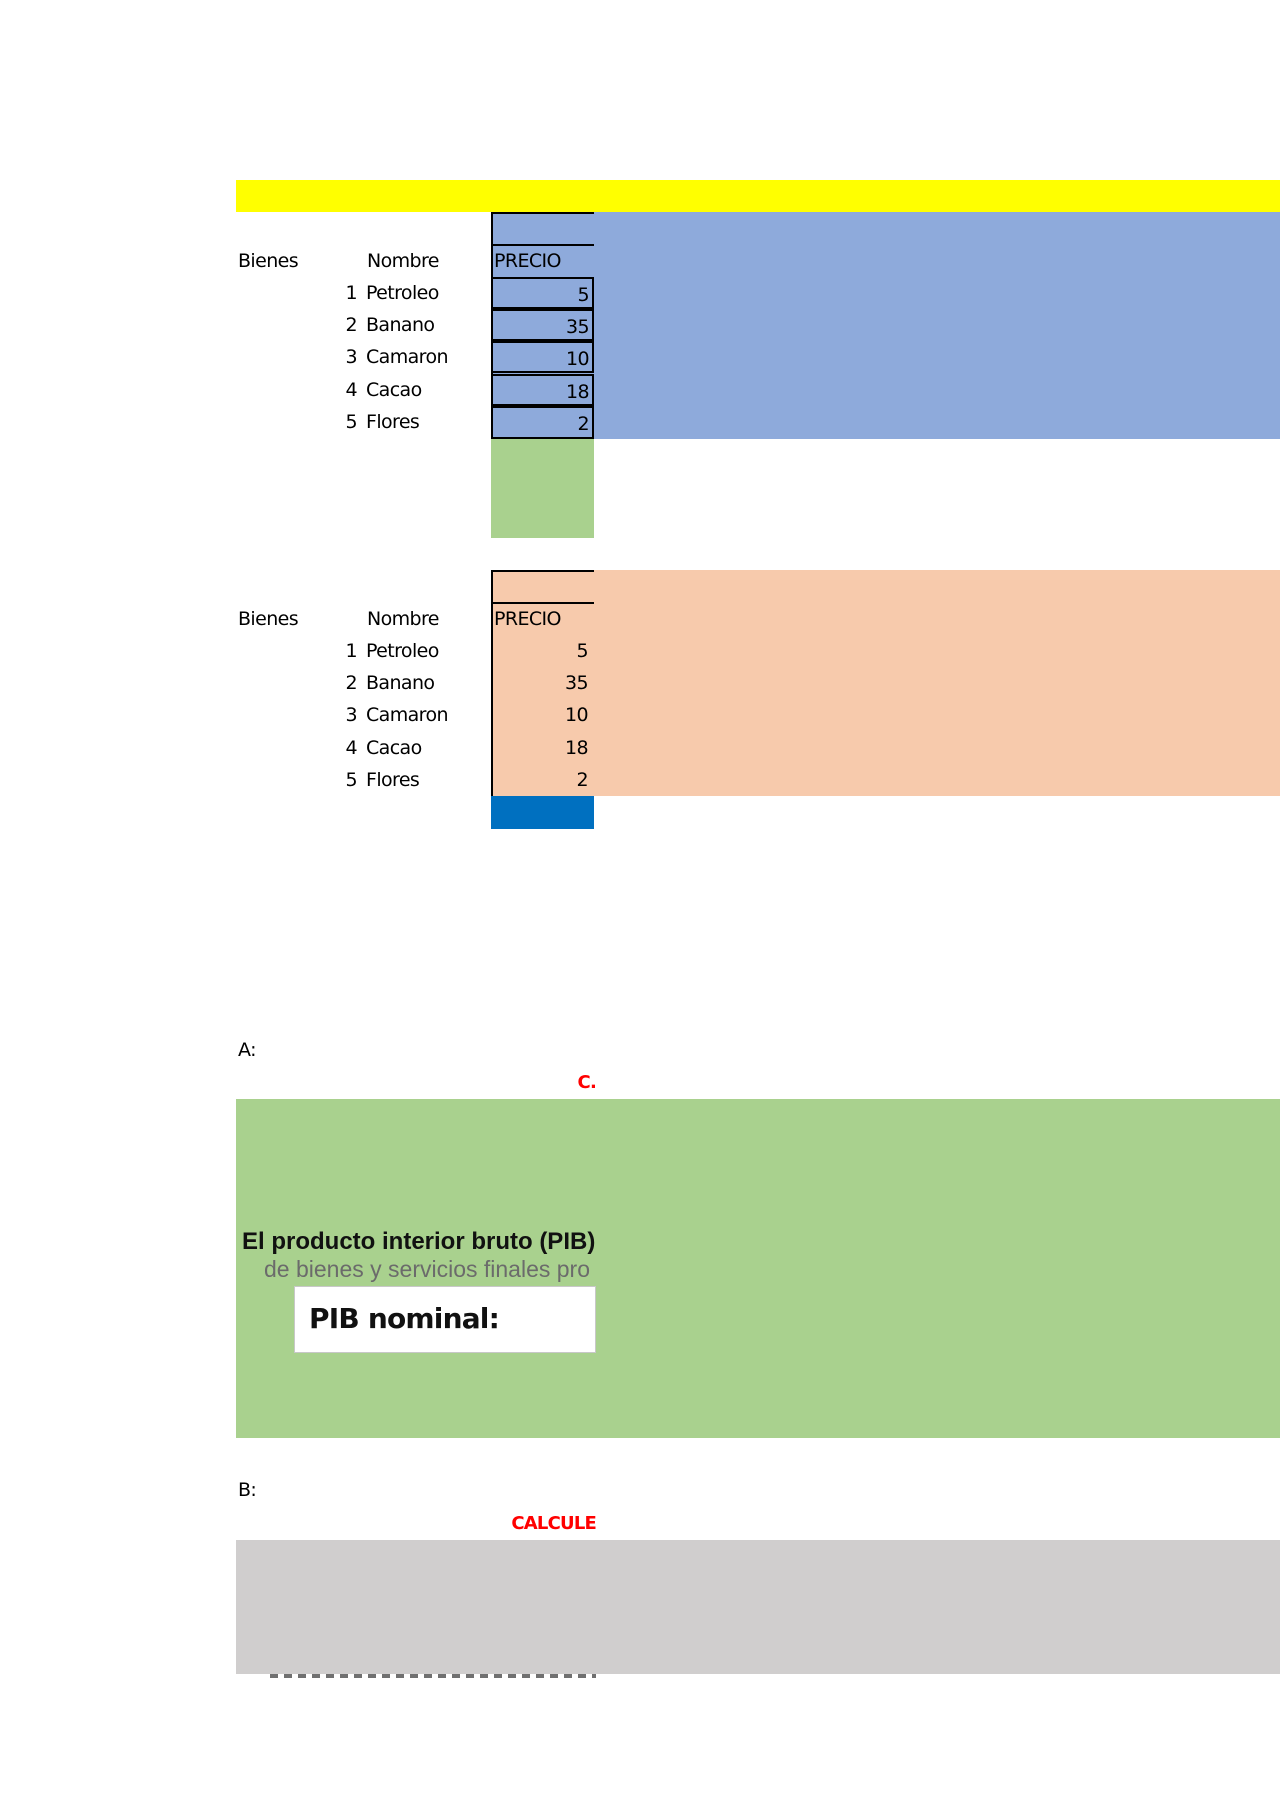 The height and width of the screenshot is (1811, 1280). What do you see at coordinates (885, 683) in the screenshot?
I see `price-table-panel-bottom` at bounding box center [885, 683].